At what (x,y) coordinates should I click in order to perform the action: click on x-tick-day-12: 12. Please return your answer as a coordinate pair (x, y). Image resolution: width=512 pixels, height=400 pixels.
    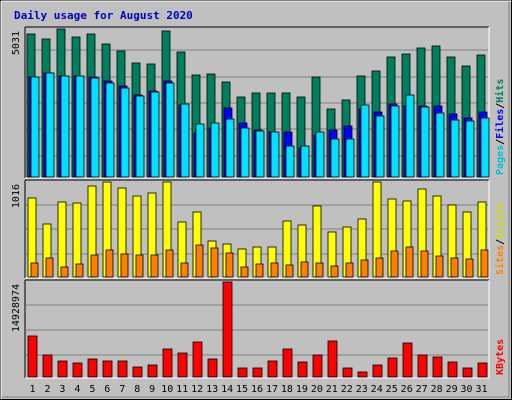
    Looking at the image, I should click on (197, 389).